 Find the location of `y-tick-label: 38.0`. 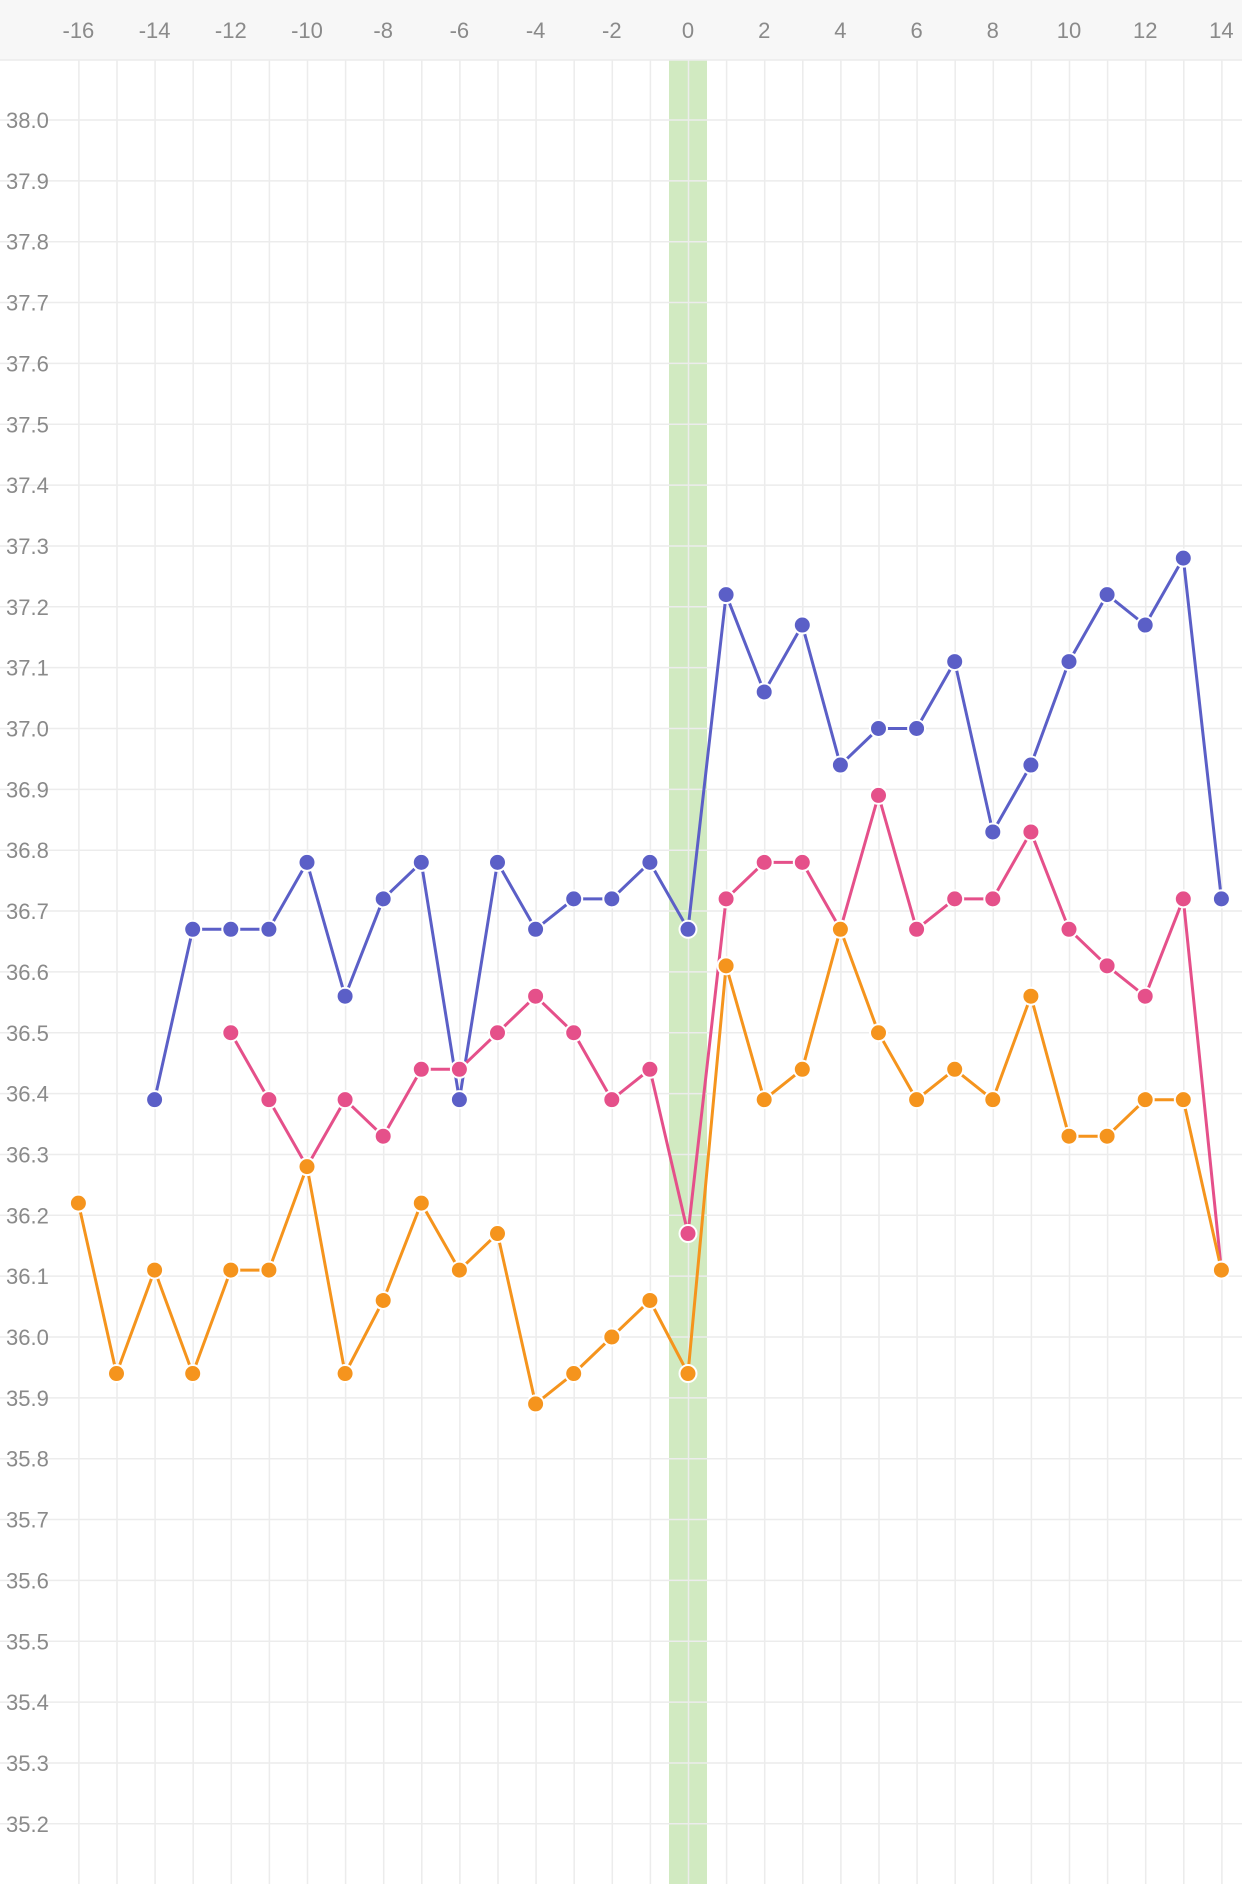

y-tick-label: 38.0 is located at coordinates (27, 120).